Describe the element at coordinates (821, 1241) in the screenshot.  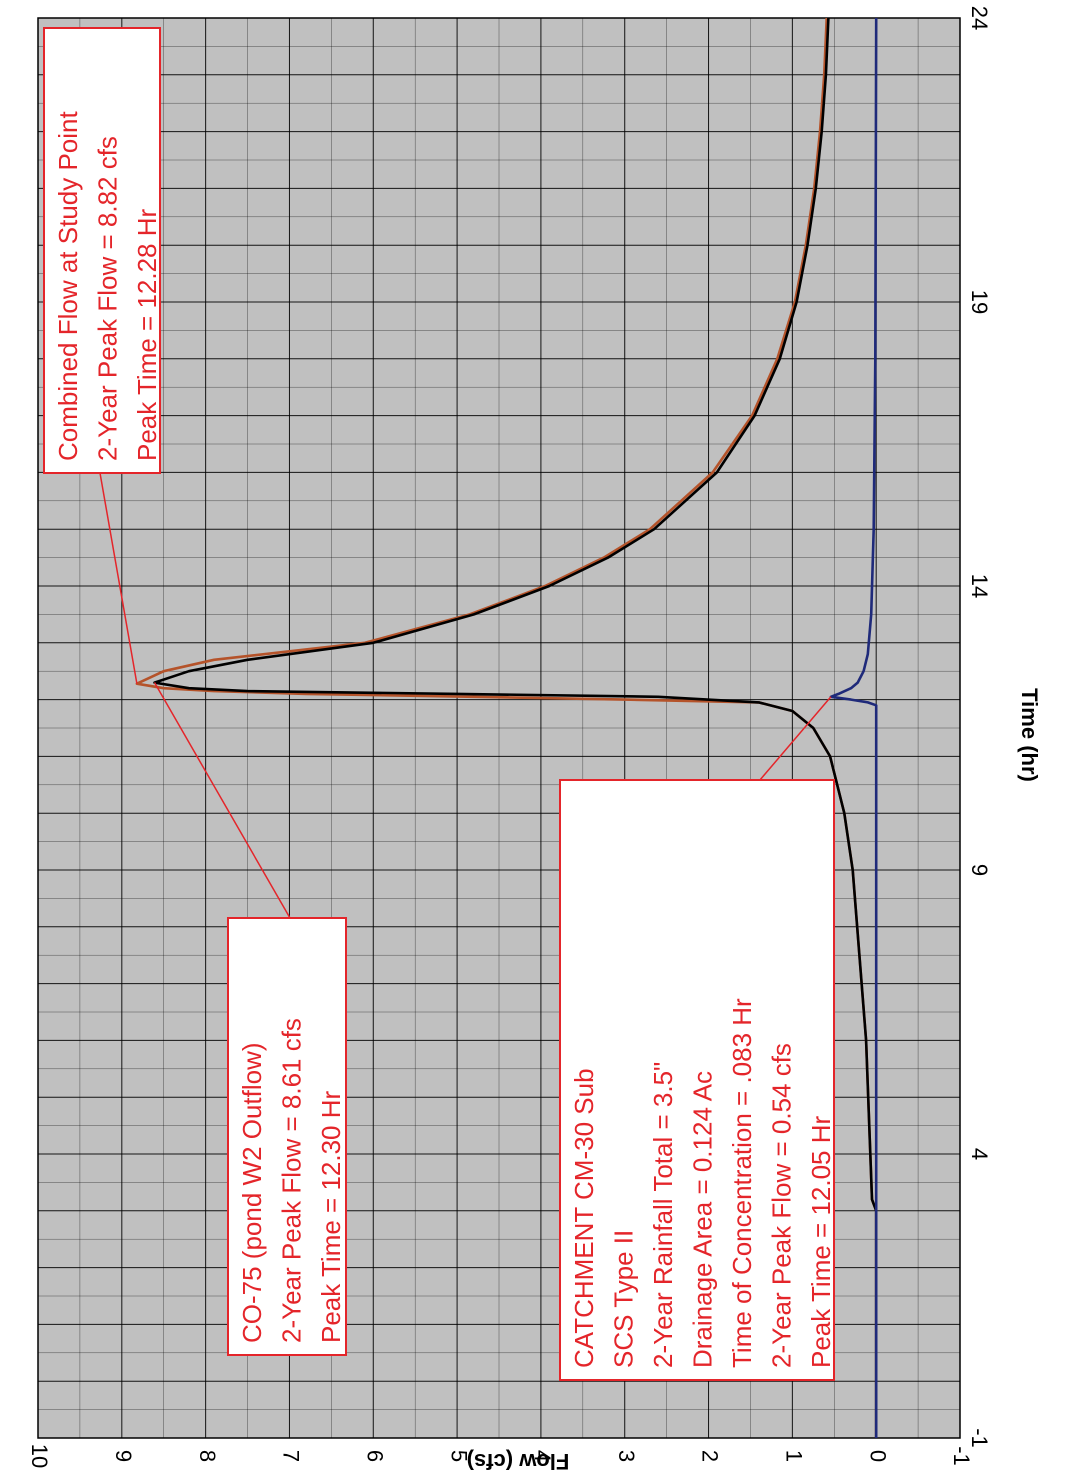
I see `annotation-text-line: Peak Time = 12.05 Hr` at that location.